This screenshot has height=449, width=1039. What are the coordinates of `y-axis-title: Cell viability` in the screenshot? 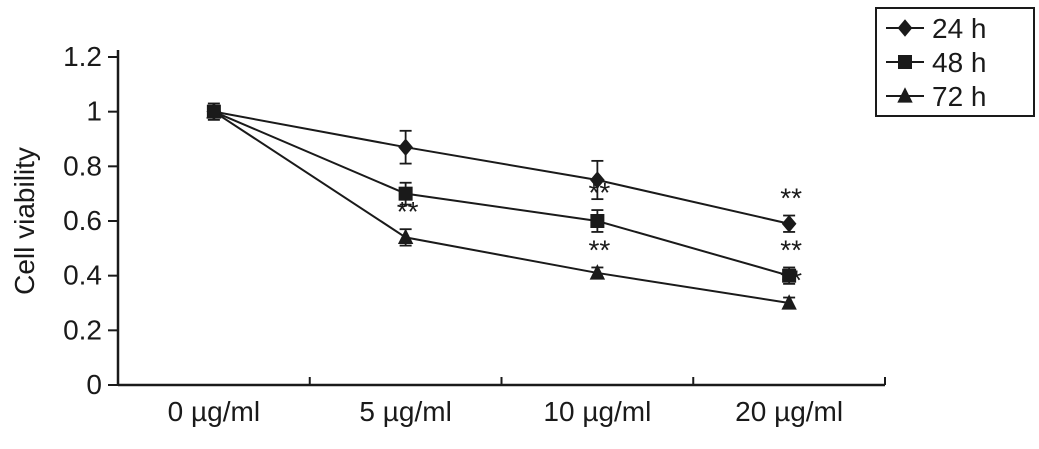 It's located at (24, 221).